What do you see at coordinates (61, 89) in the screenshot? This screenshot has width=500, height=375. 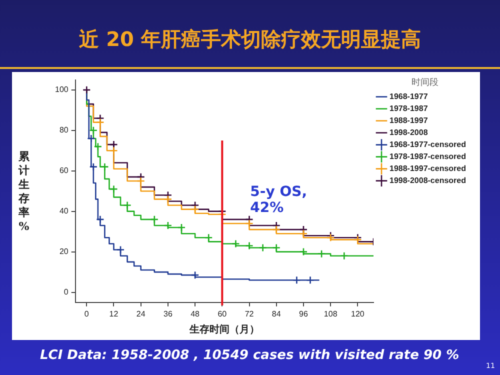 I see `y-tick-label: 100` at bounding box center [61, 89].